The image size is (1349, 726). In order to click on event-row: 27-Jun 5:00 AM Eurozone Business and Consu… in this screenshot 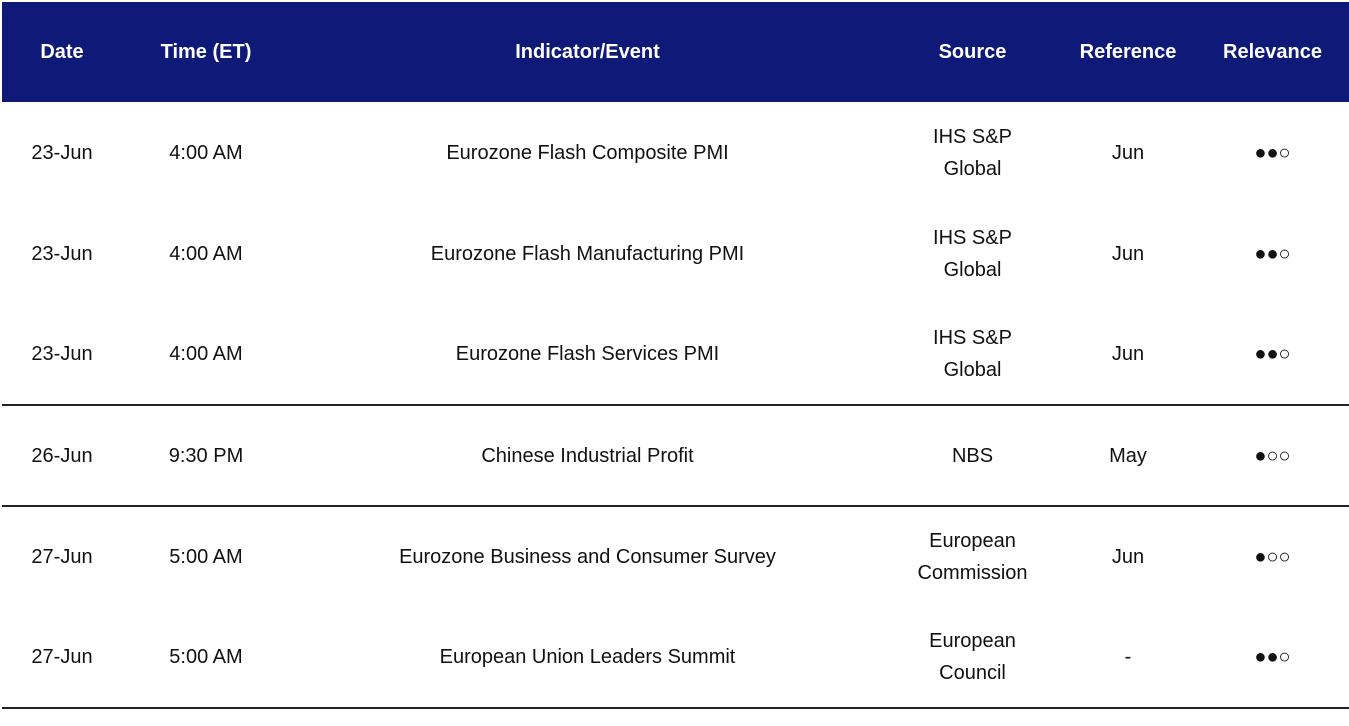, I will do `click(675, 556)`.